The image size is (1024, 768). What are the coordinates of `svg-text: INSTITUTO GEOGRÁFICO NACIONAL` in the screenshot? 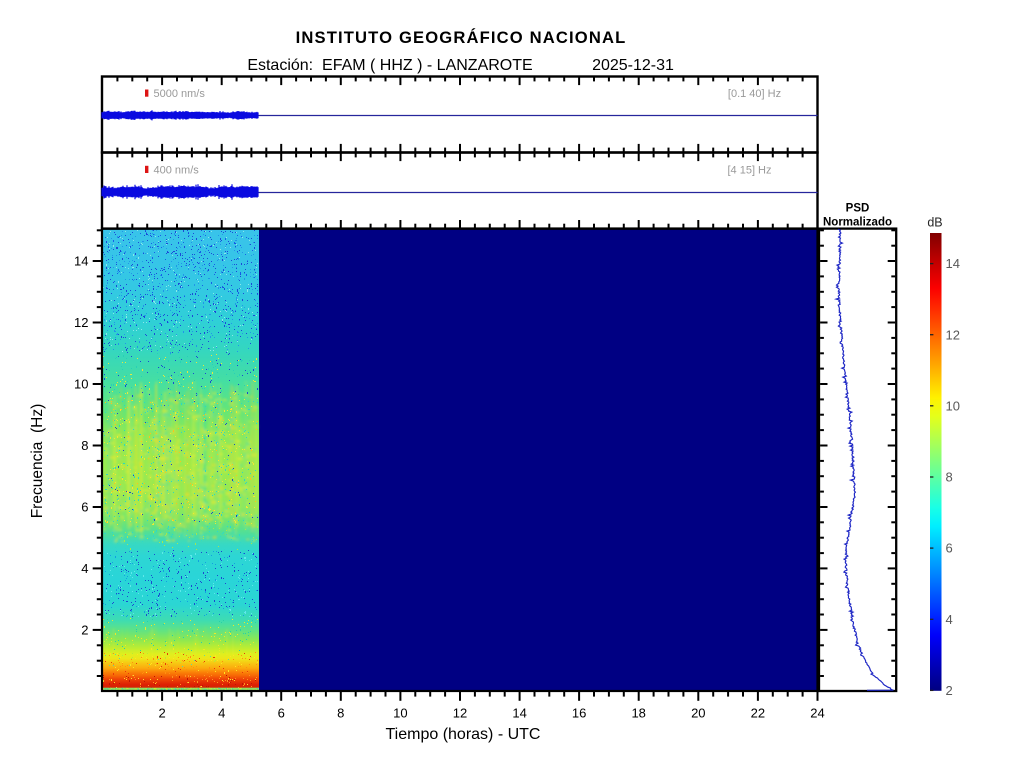 It's located at (461, 37).